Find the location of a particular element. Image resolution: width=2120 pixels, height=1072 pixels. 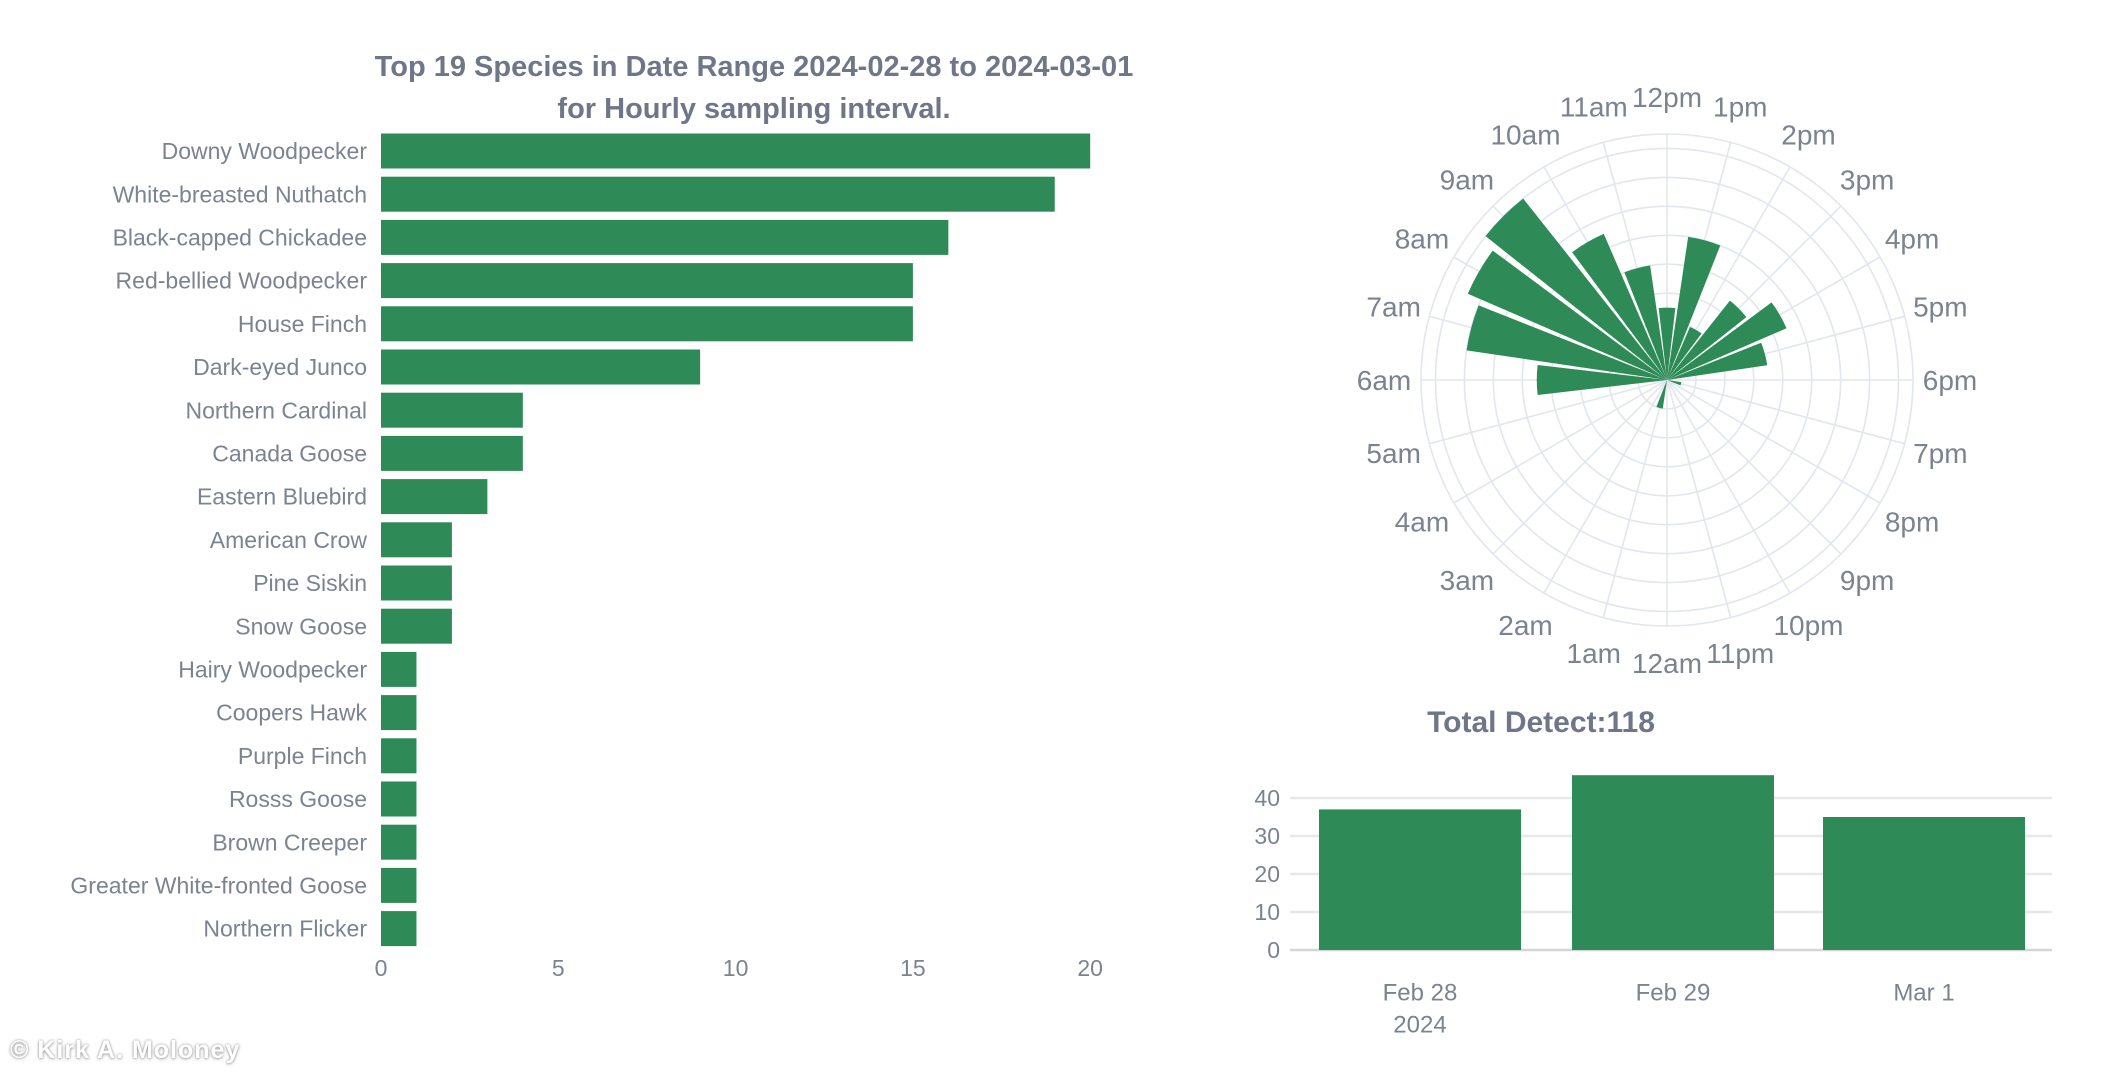

rose-sector-1pm is located at coordinates (1694, 308).